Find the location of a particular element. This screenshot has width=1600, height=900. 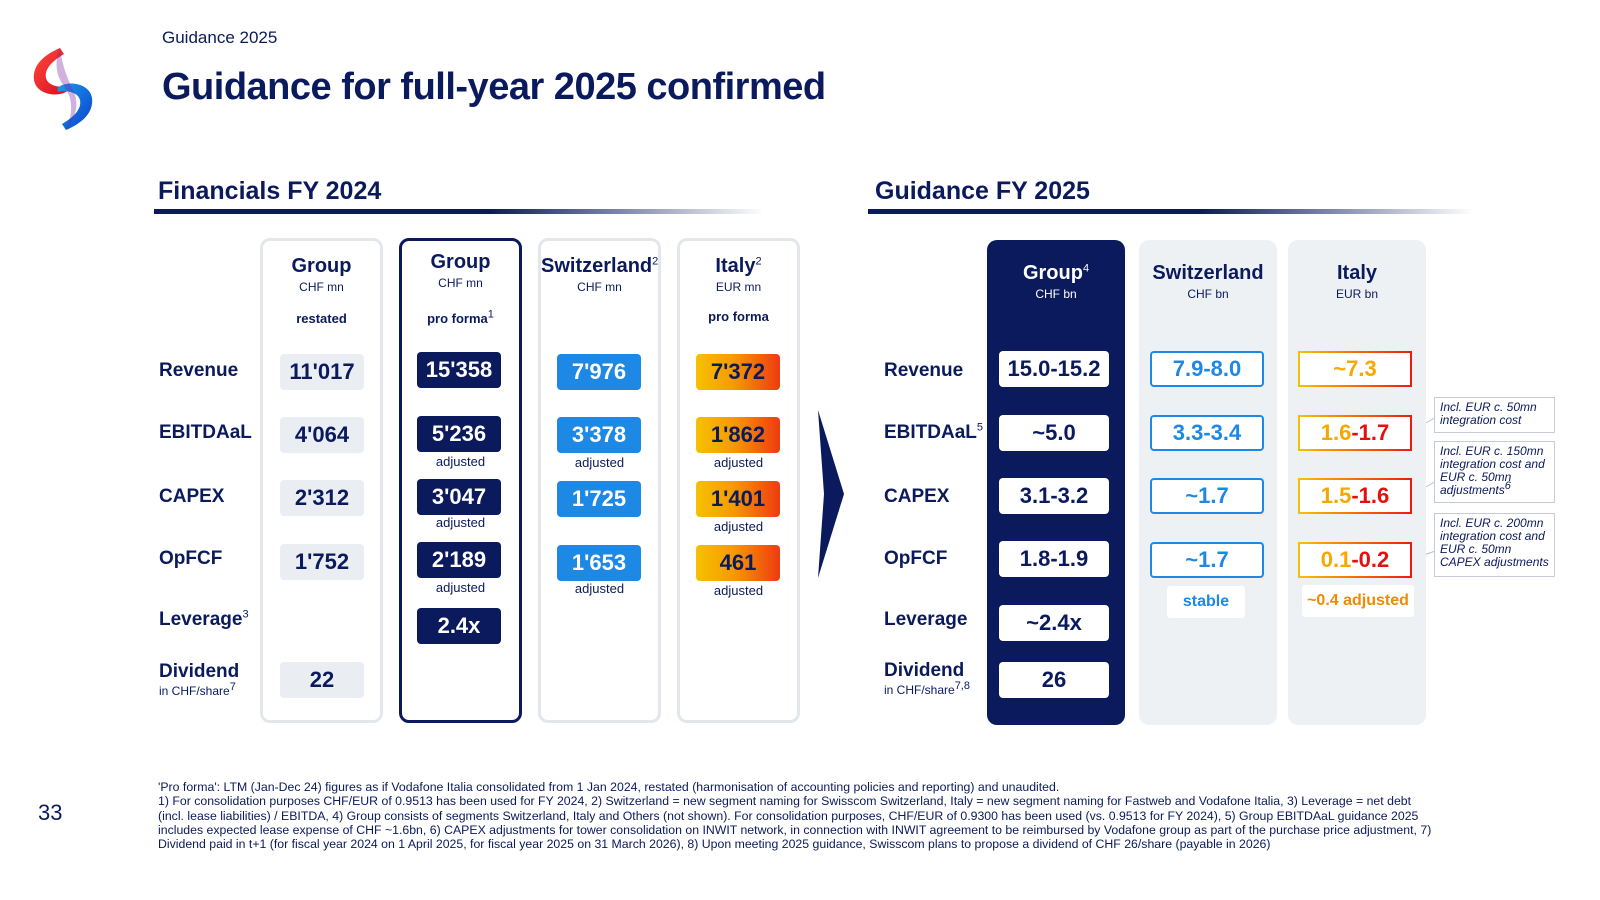

swisscom-logo is located at coordinates (63, 89).